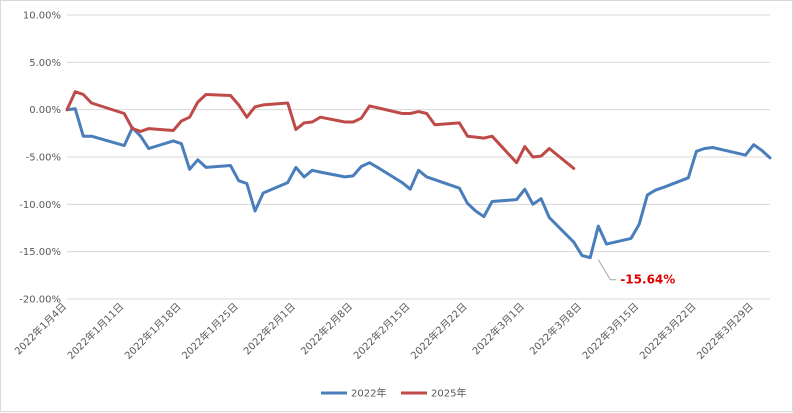 The height and width of the screenshot is (413, 793). Describe the element at coordinates (610, 331) in the screenshot. I see `x-tick-label: 2022年3月15日` at that location.